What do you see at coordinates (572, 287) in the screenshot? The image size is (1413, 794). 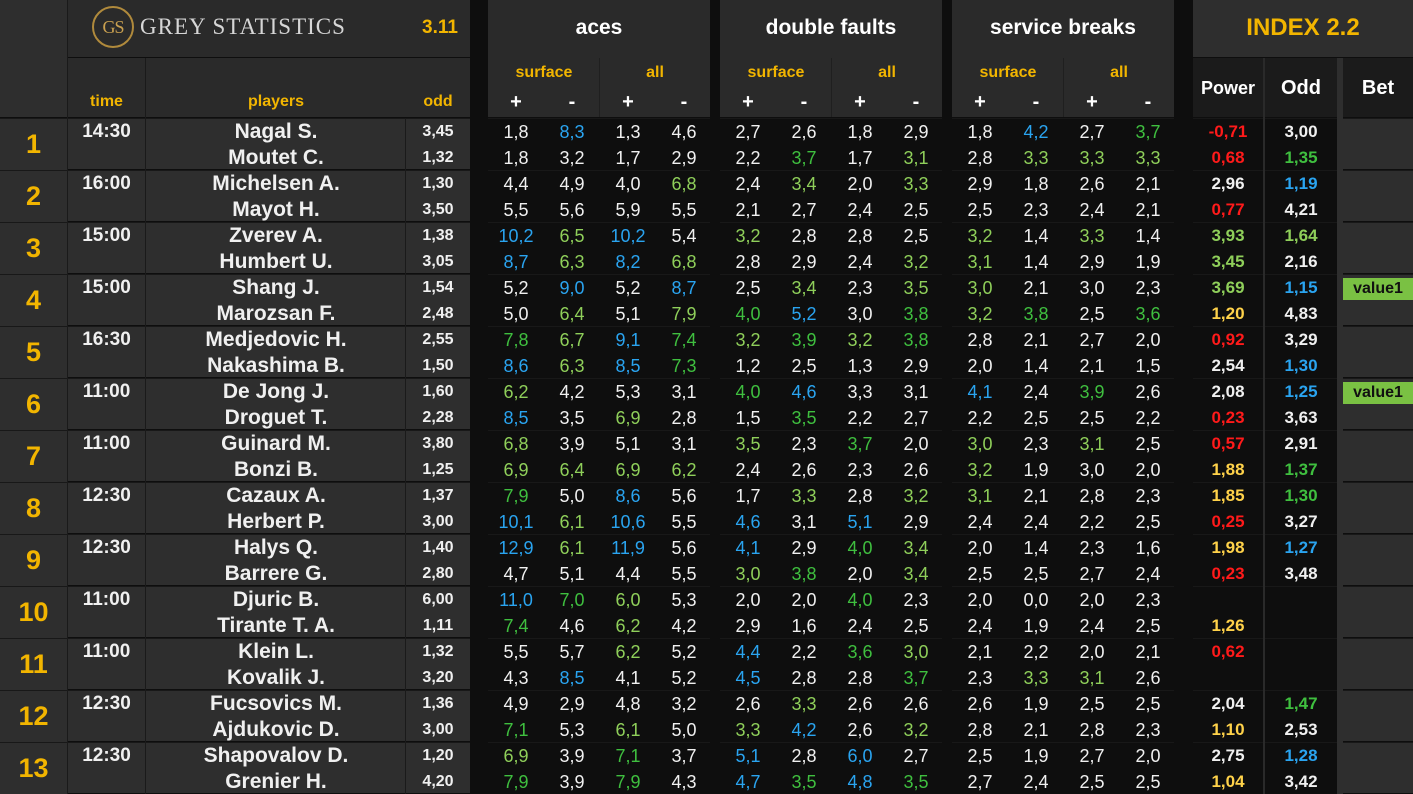 I see `stat-value: 9,0` at bounding box center [572, 287].